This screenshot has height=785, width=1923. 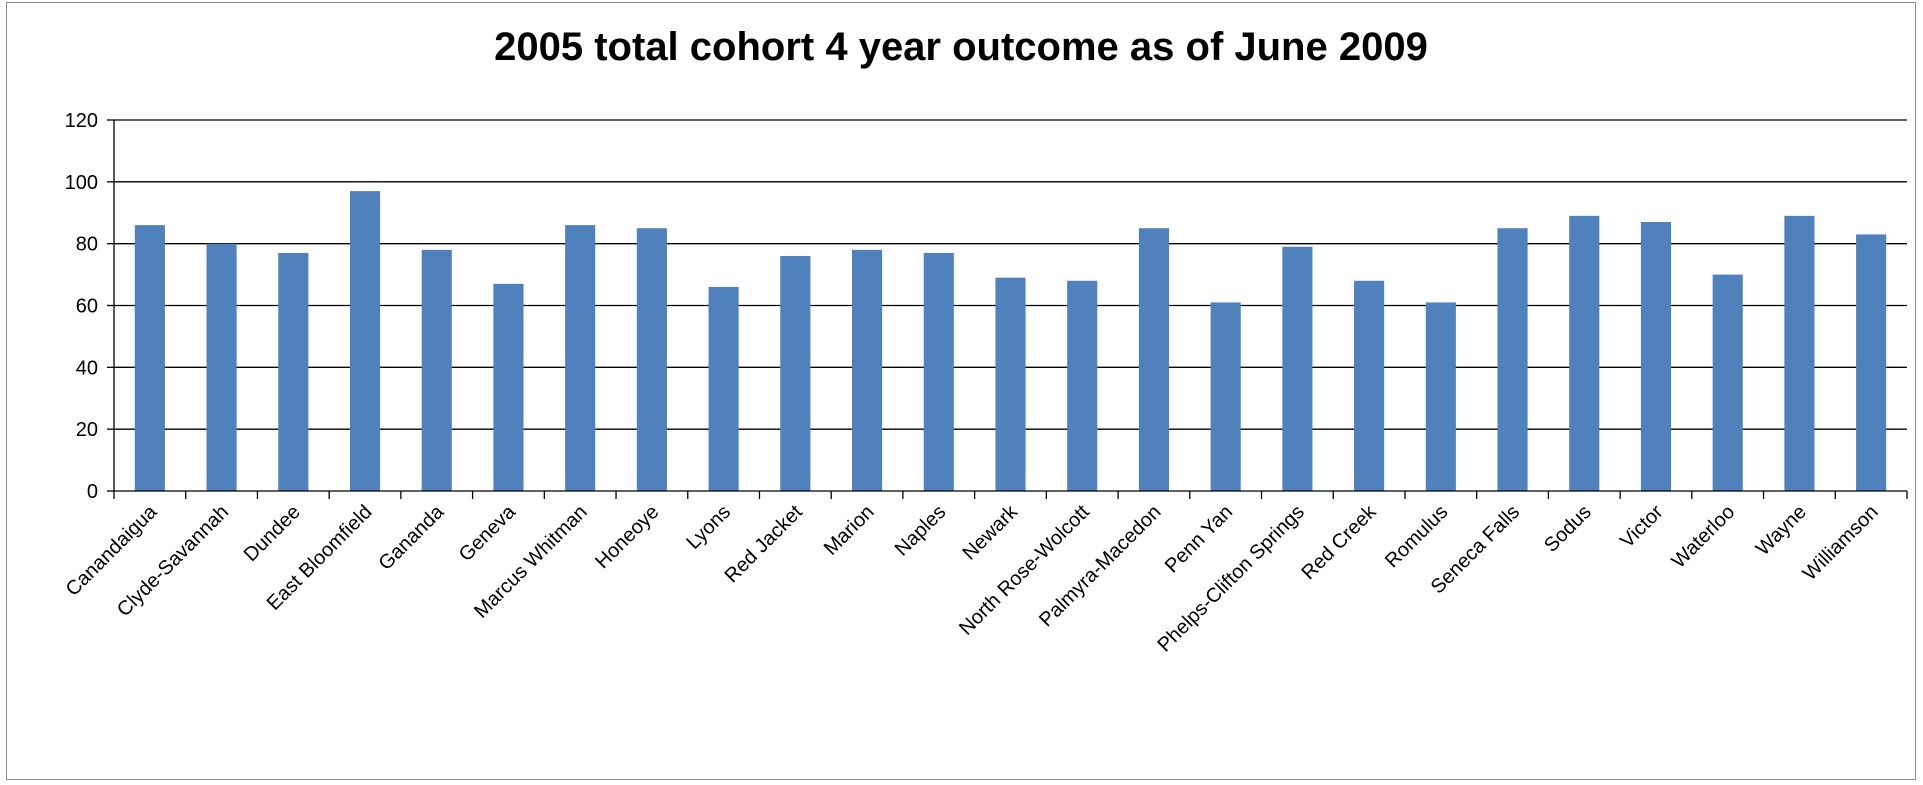 I want to click on x-tick-label: Marion, so click(x=849, y=530).